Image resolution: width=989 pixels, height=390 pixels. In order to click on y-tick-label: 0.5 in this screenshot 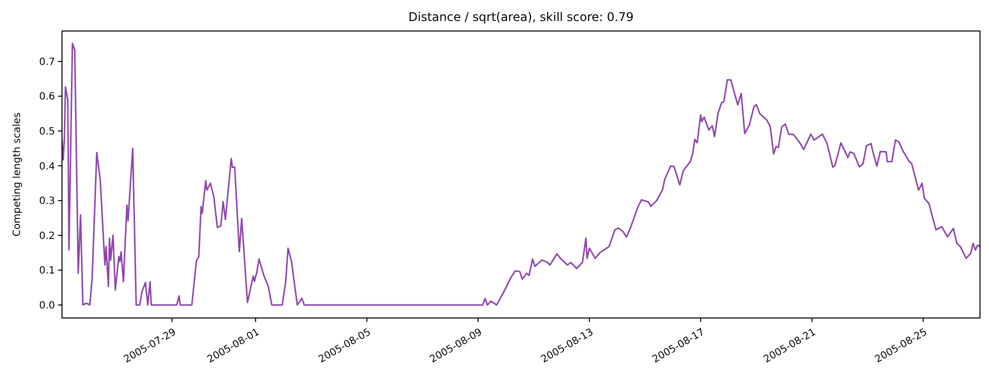, I will do `click(47, 132)`.